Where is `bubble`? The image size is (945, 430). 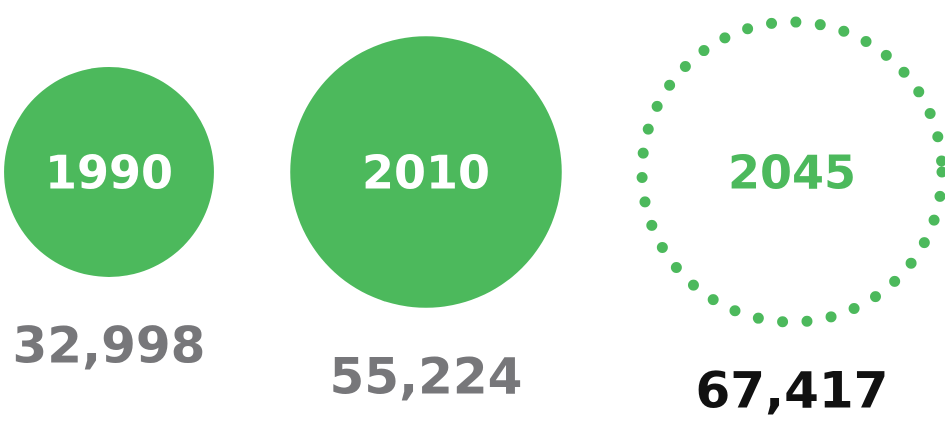 bubble is located at coordinates (109, 172).